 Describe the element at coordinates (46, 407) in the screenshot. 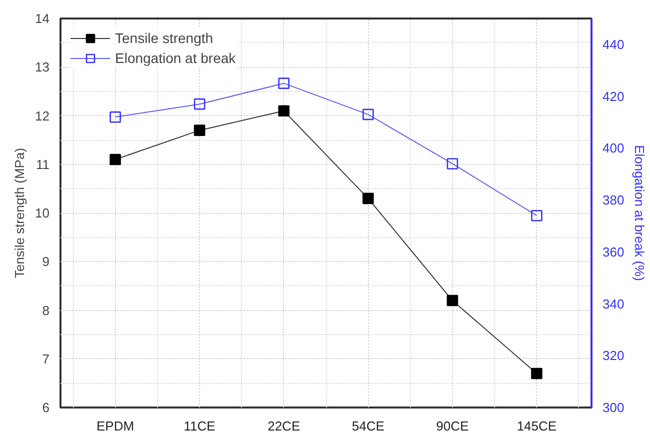

I see `y-tick-label: 6` at that location.